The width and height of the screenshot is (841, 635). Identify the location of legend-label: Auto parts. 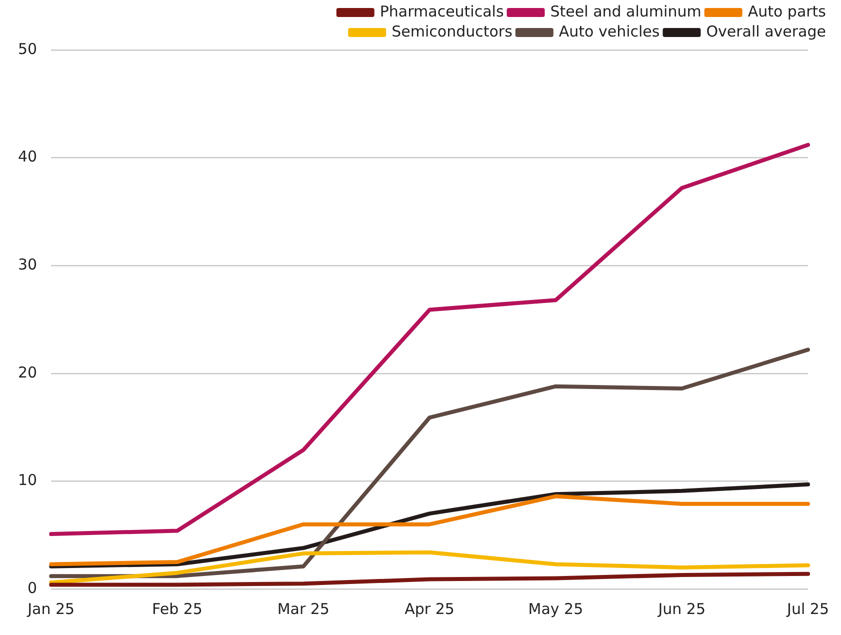
(787, 11).